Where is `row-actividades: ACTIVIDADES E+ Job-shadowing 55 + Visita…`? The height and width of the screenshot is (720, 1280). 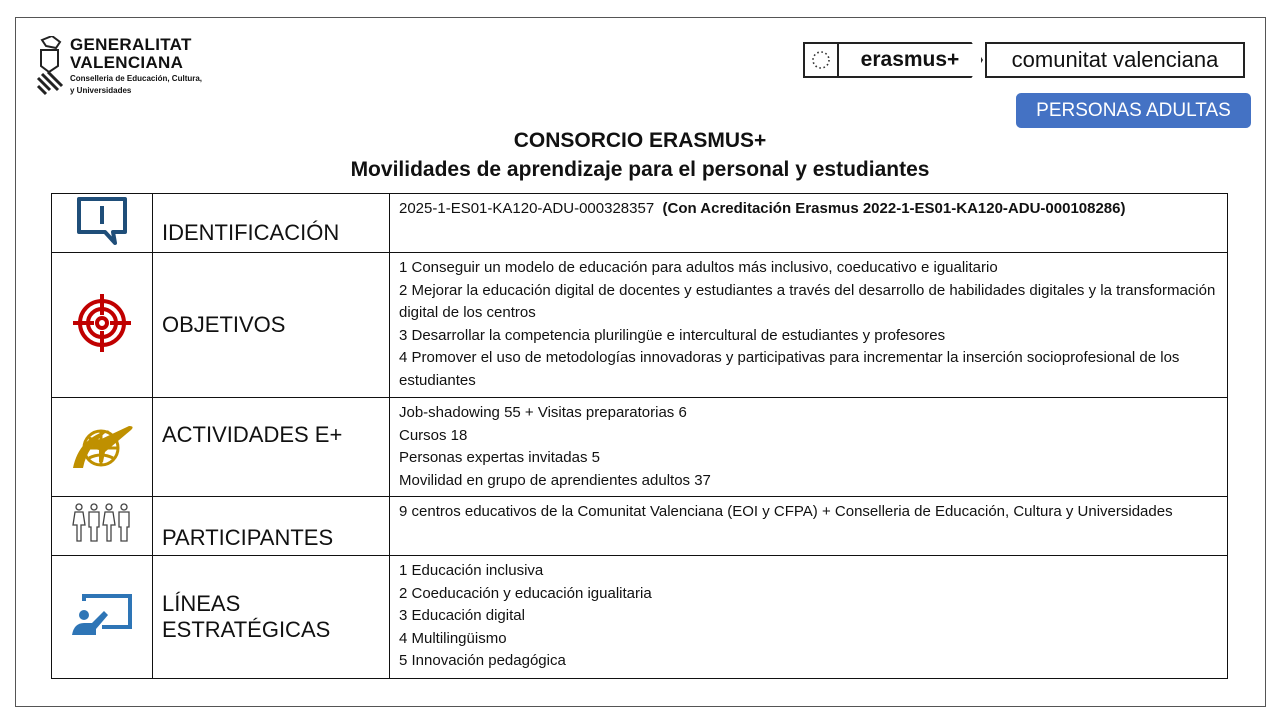
row-actividades: ACTIVIDADES E+ Job-shadowing 55 + Visita… is located at coordinates (639, 447).